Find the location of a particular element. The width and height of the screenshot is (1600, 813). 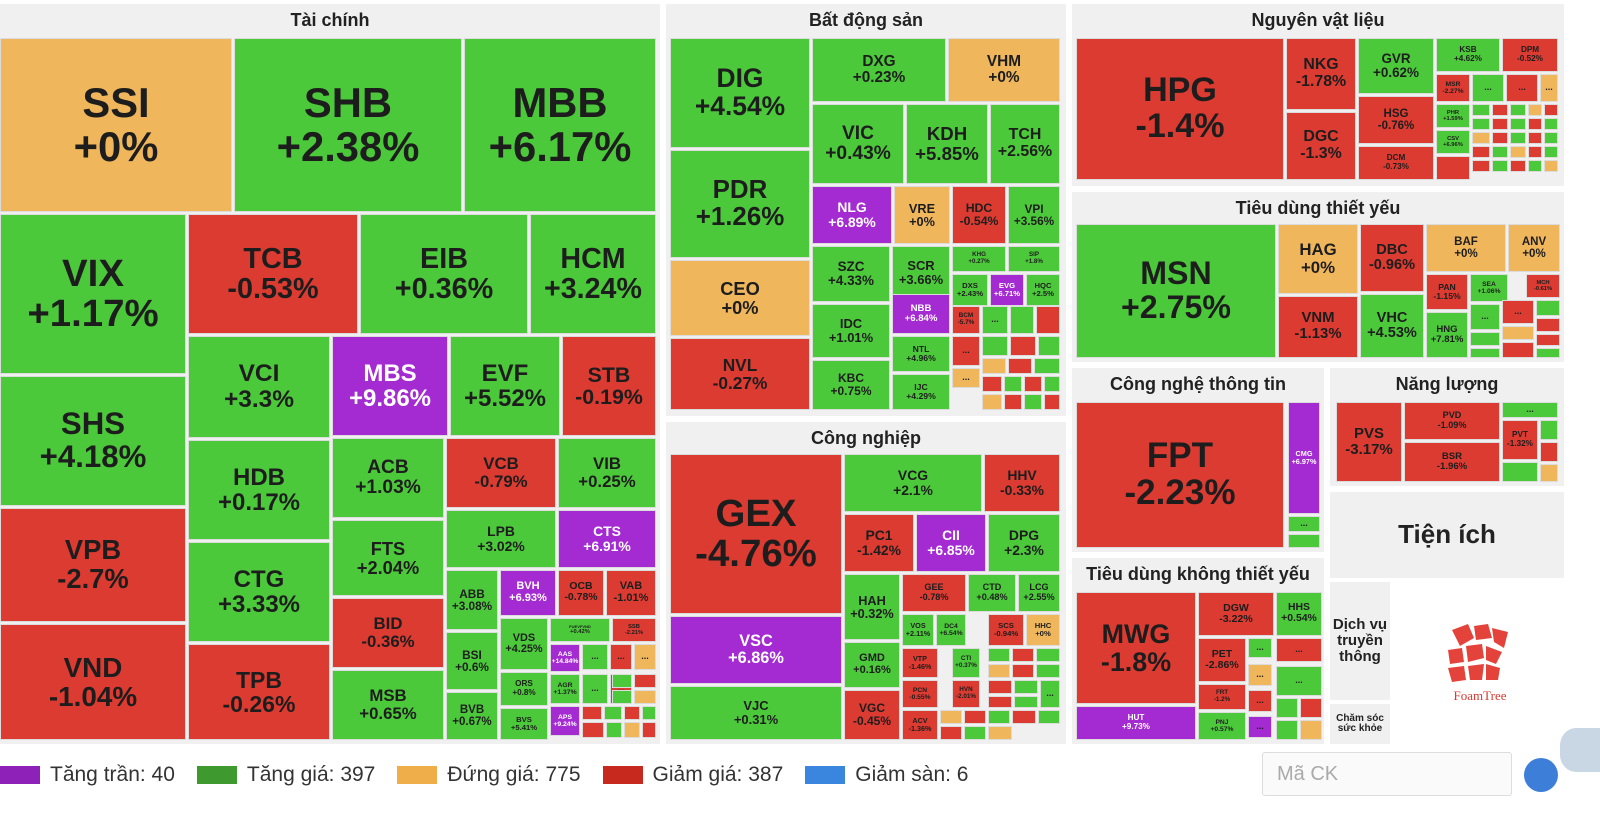

stock-tile-vos: VOS +2.11% is located at coordinates (918, 630).